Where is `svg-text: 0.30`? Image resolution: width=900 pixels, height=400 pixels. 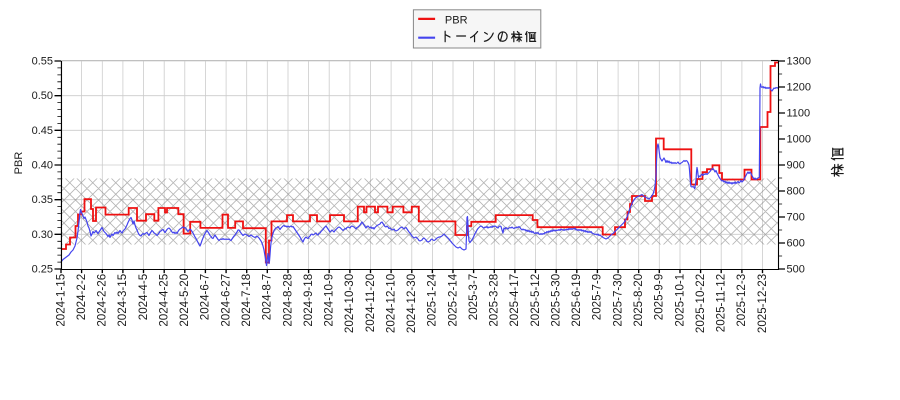 svg-text: 0.30 is located at coordinates (42, 235).